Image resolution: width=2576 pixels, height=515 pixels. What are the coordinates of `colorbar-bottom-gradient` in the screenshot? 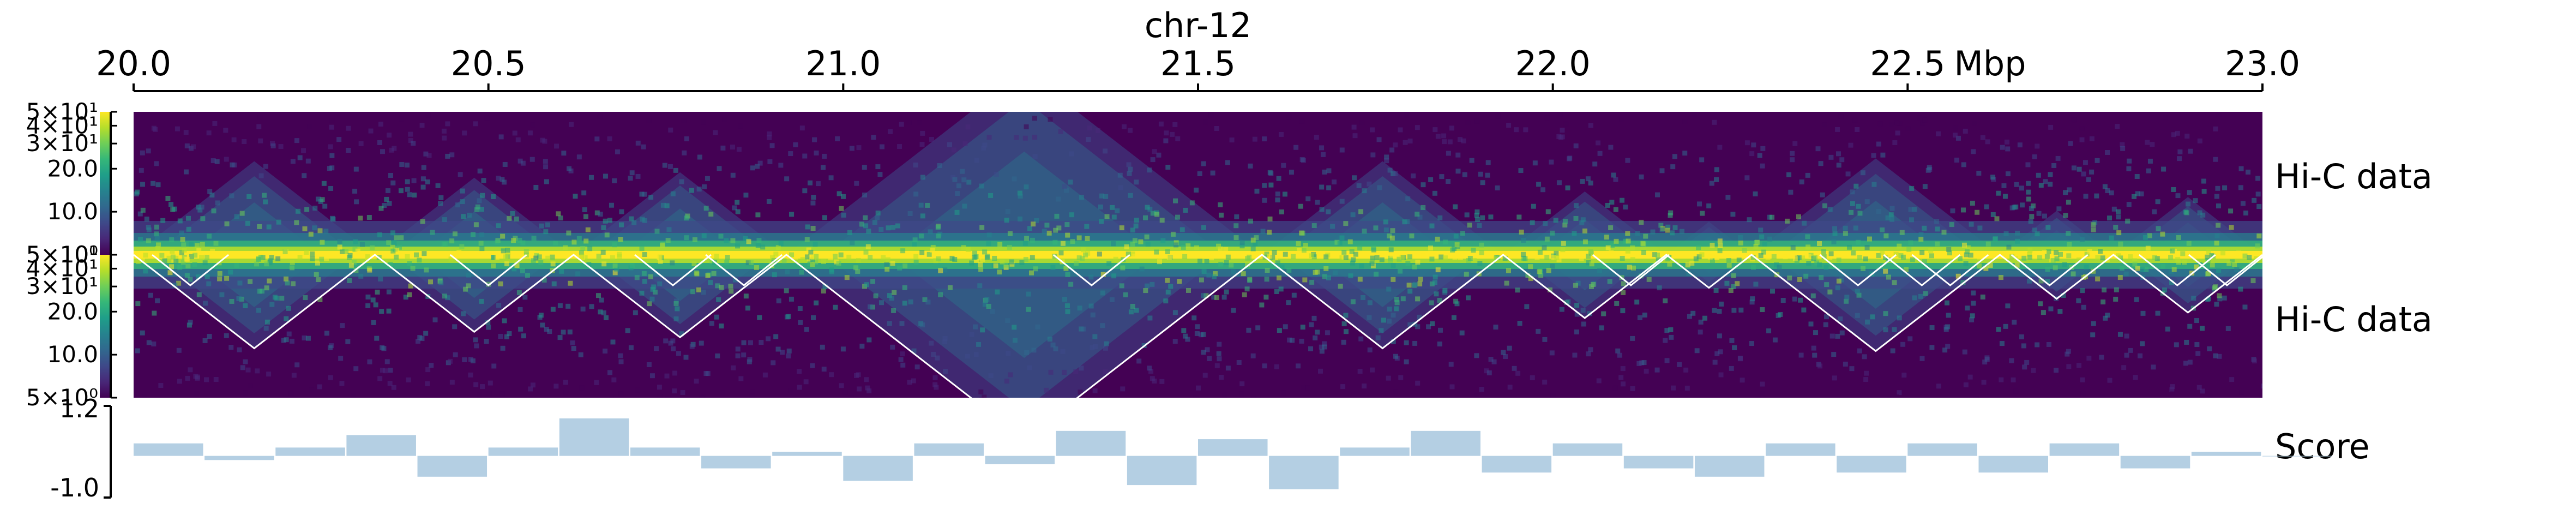 It's located at (105, 326).